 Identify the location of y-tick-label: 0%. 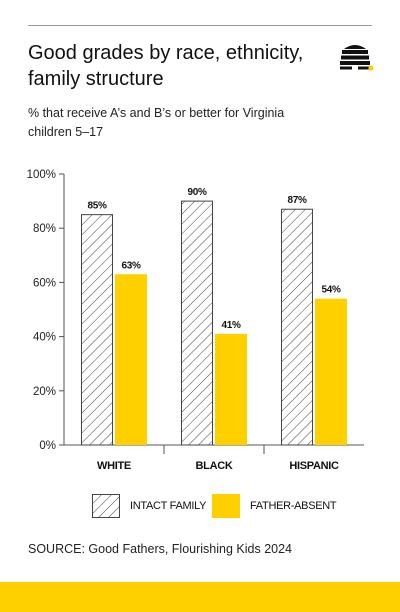
(47, 446).